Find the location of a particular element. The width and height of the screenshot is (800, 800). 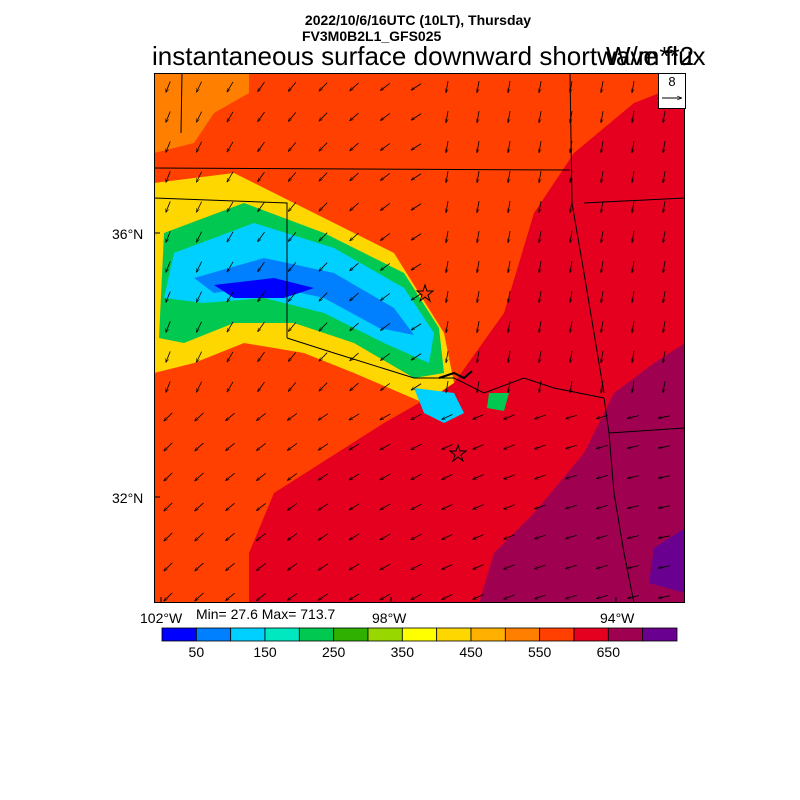

lat-label-36N: 36°N is located at coordinates (128, 234).